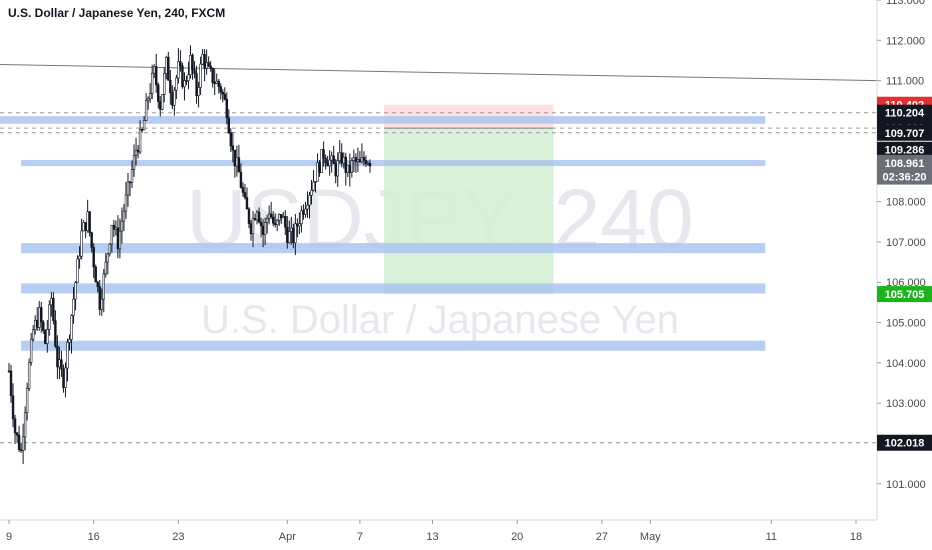  What do you see at coordinates (905, 134) in the screenshot?
I see `price-tag-label: 109.707` at bounding box center [905, 134].